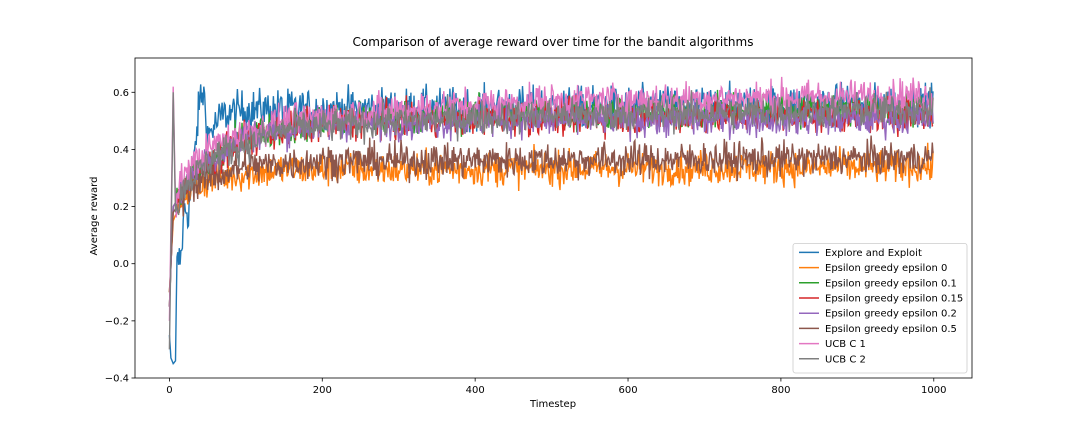  Describe the element at coordinates (627, 390) in the screenshot. I see `x-tick-label: 600` at that location.